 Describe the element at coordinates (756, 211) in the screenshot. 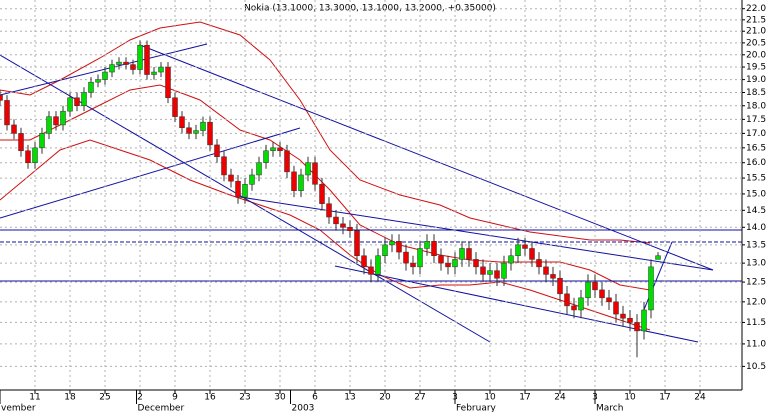

I see `y-tick-label: 14.5` at that location.